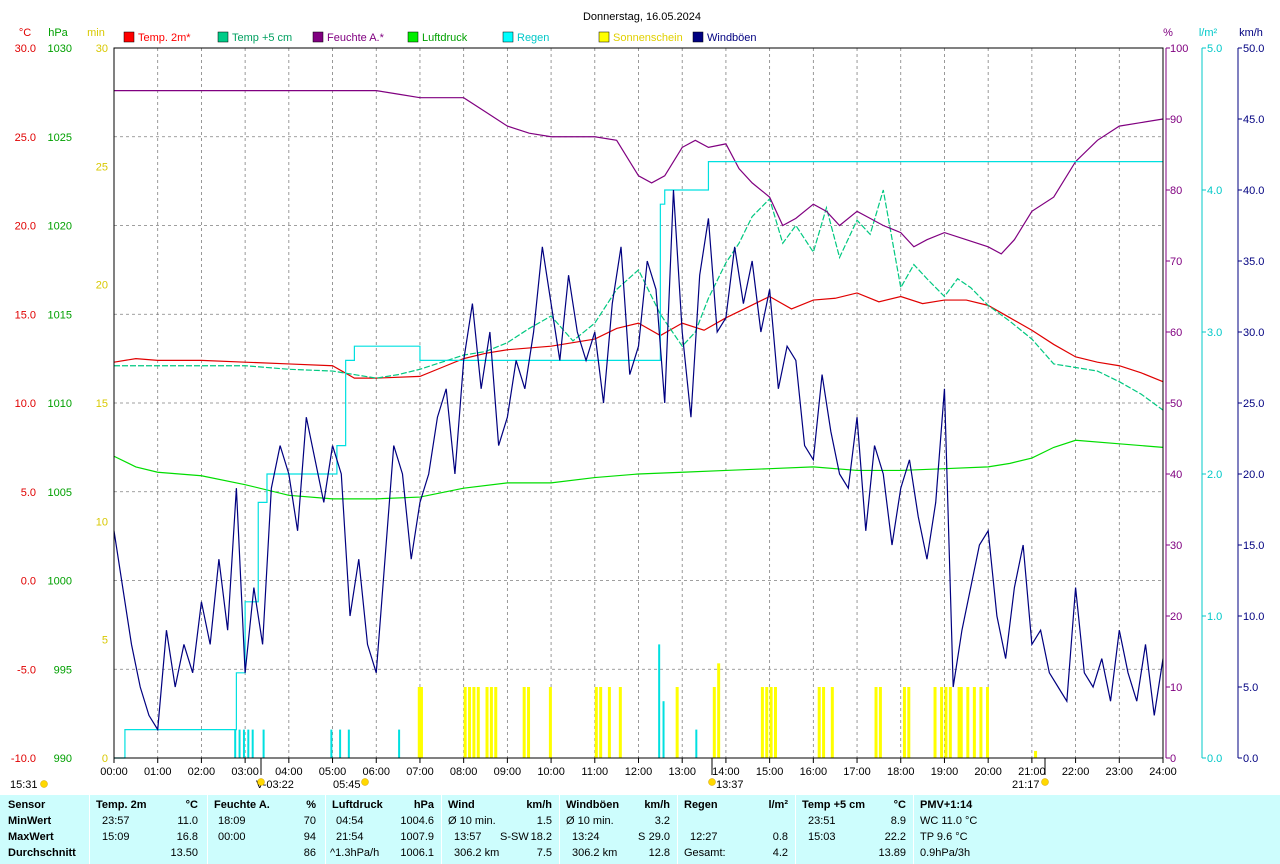 The width and height of the screenshot is (1280, 864). What do you see at coordinates (25, 138) in the screenshot?
I see `temp-axis-label: 25.0` at bounding box center [25, 138].